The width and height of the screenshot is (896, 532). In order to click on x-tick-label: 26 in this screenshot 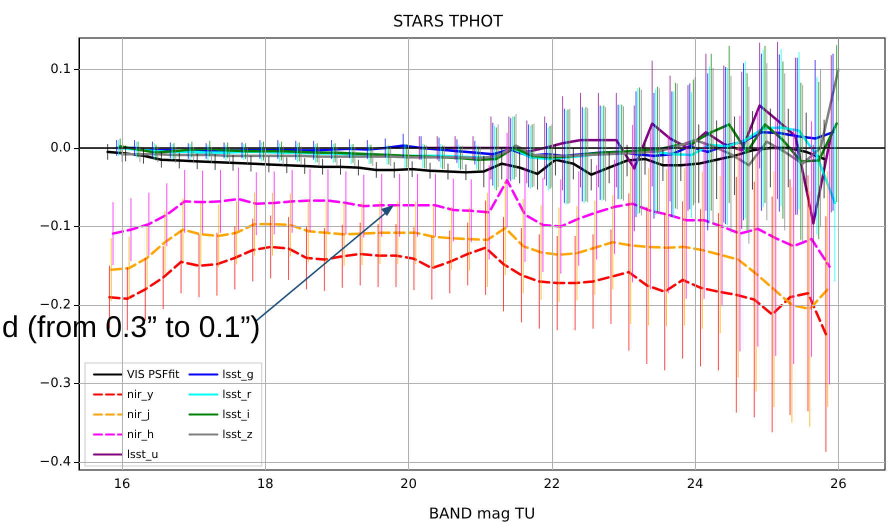, I will do `click(838, 484)`.